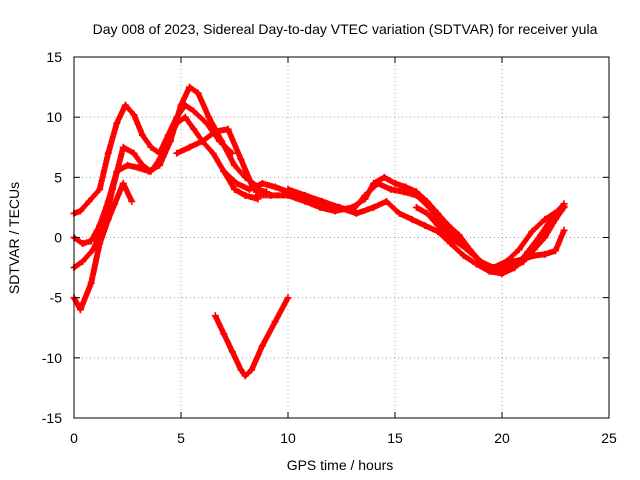  Describe the element at coordinates (54, 117) in the screenshot. I see `y-tick-label: 10` at that location.